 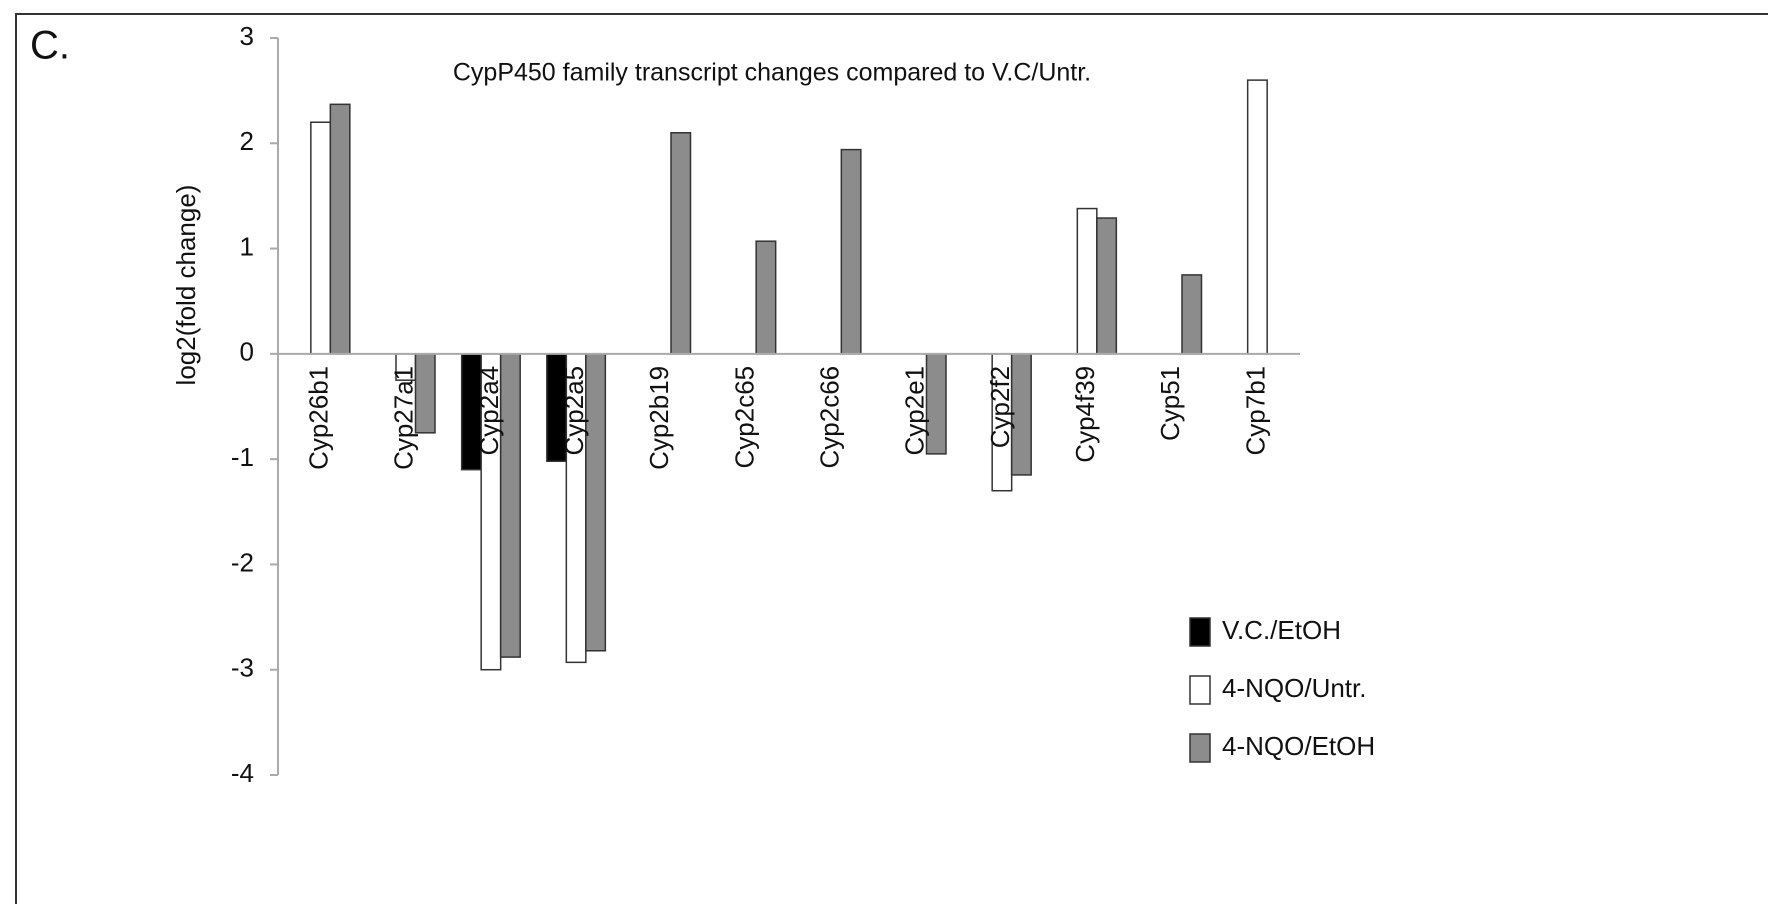 What do you see at coordinates (489, 411) in the screenshot?
I see `x-tick-label: Cyp2a4` at bounding box center [489, 411].